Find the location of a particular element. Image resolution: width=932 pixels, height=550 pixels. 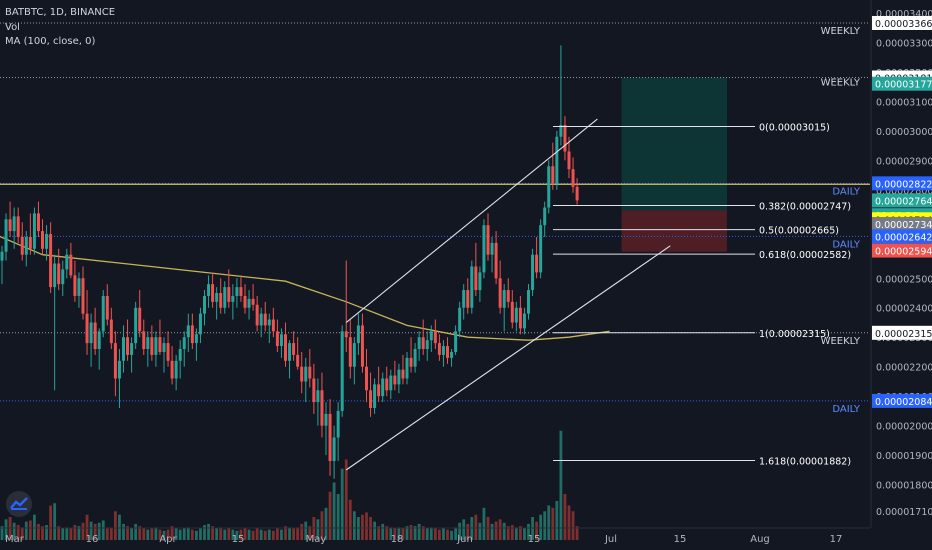

moving-average-indicator-label: MA (100, close, 0) is located at coordinates (50, 41).